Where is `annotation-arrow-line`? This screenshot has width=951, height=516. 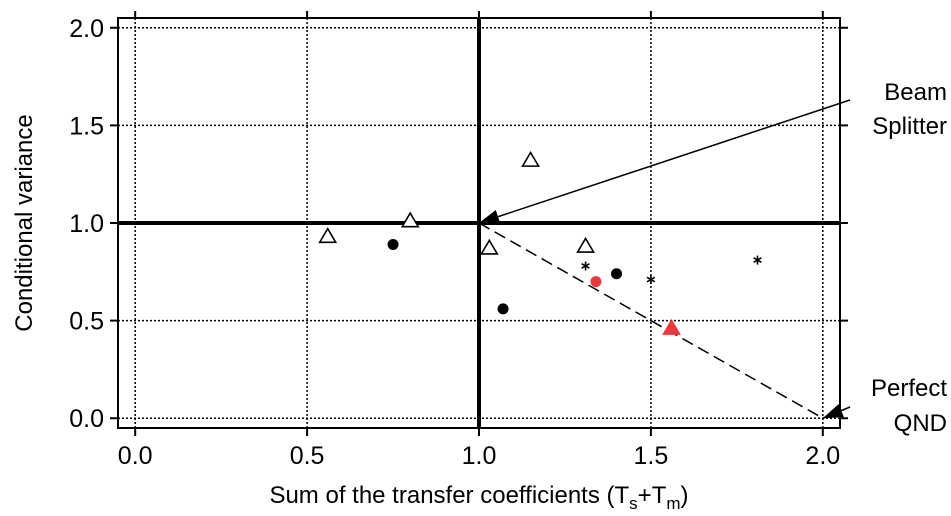
annotation-arrow-line is located at coordinates (664, 161).